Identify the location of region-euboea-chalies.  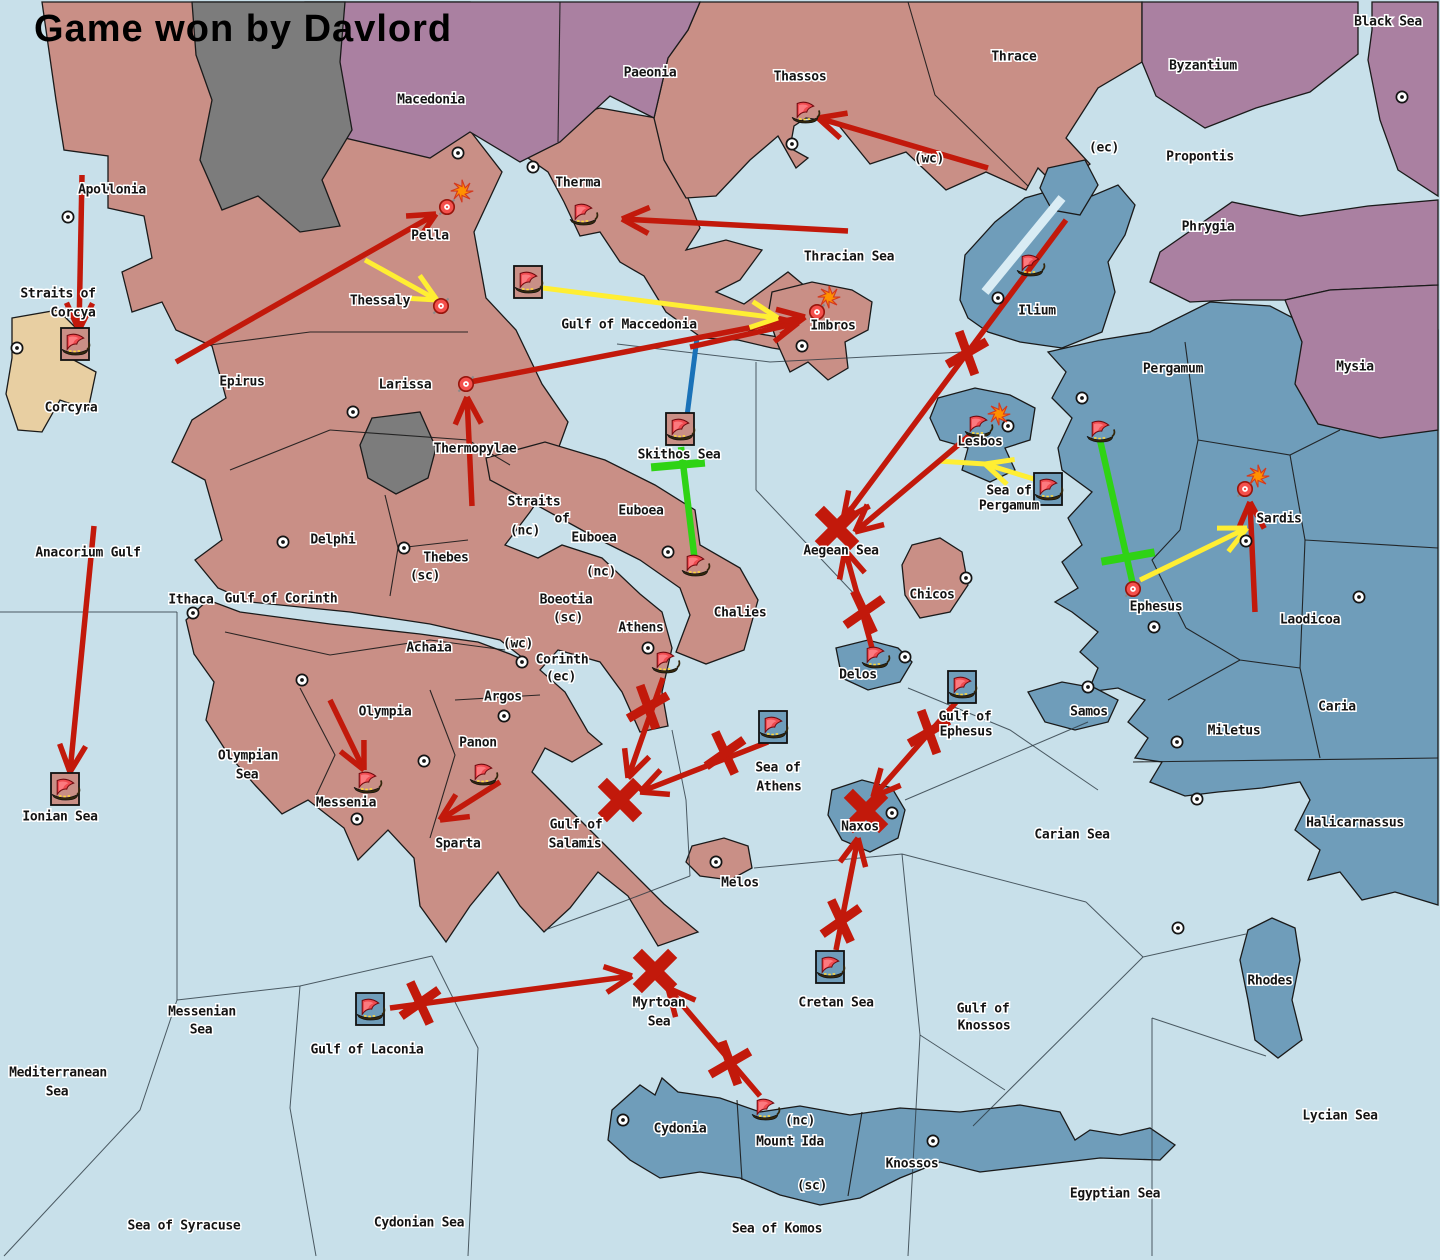
(622, 553).